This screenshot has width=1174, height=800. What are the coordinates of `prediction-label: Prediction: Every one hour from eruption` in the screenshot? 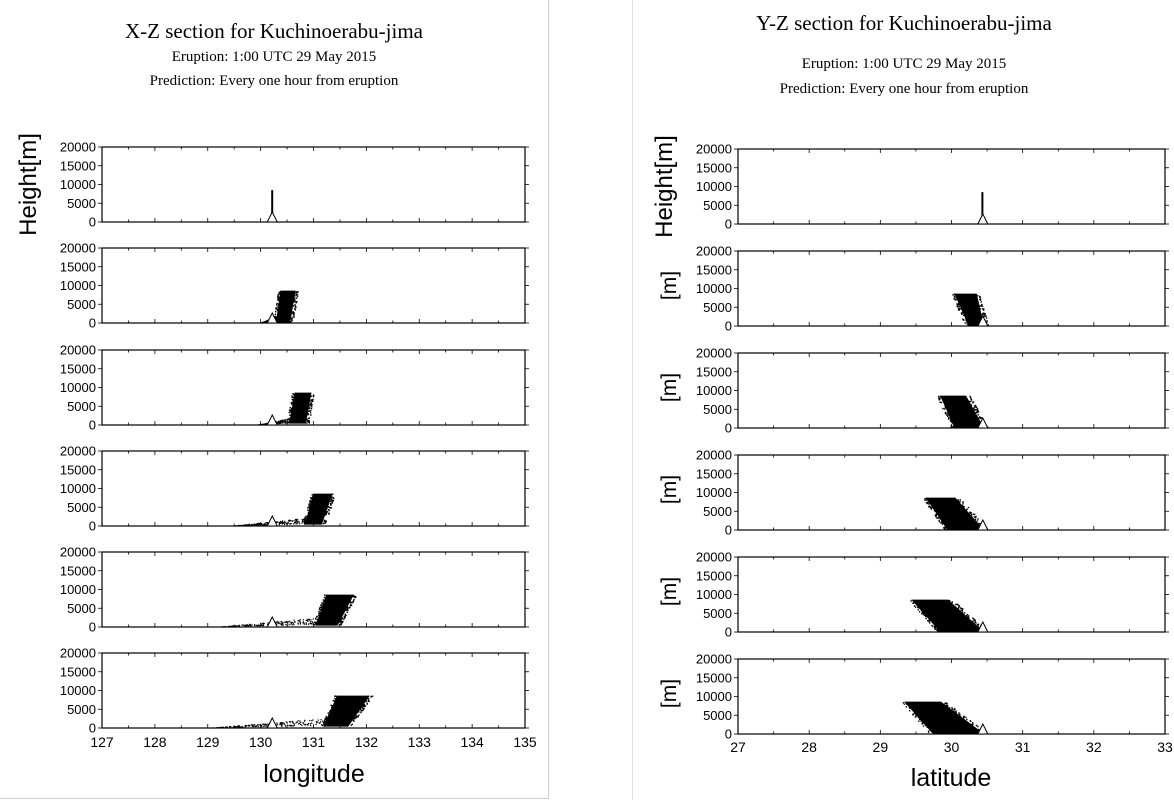 It's located at (904, 89).